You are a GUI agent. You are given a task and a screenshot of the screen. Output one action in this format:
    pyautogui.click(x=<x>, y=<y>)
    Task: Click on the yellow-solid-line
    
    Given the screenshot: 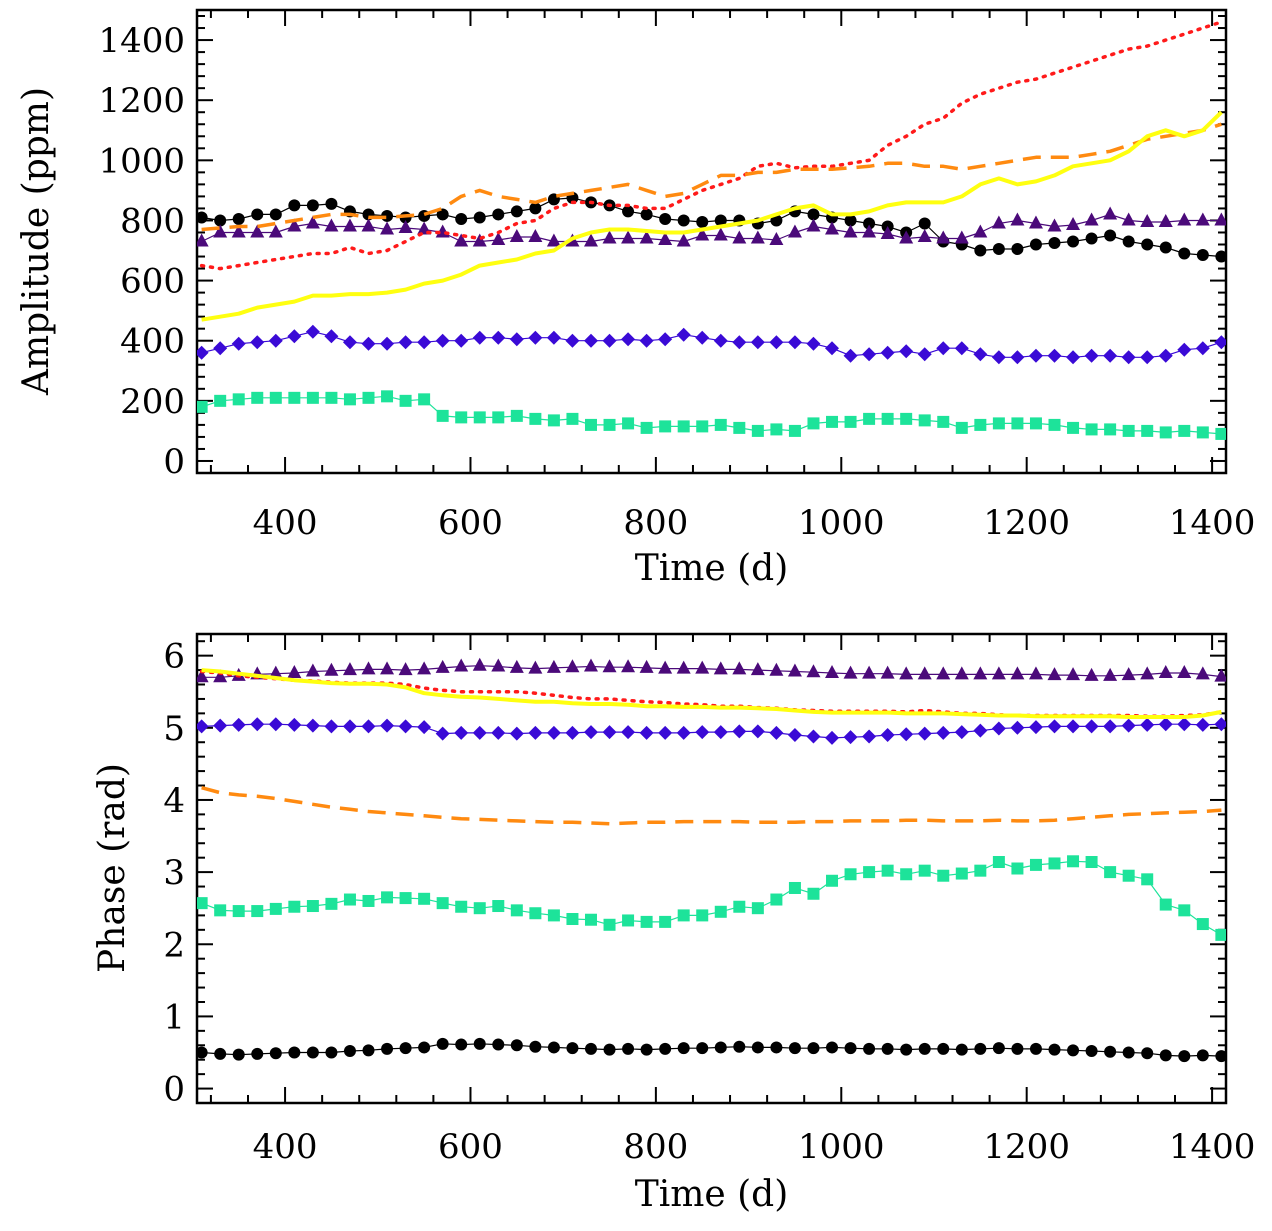 What is the action you would take?
    pyautogui.click(x=712, y=216)
    